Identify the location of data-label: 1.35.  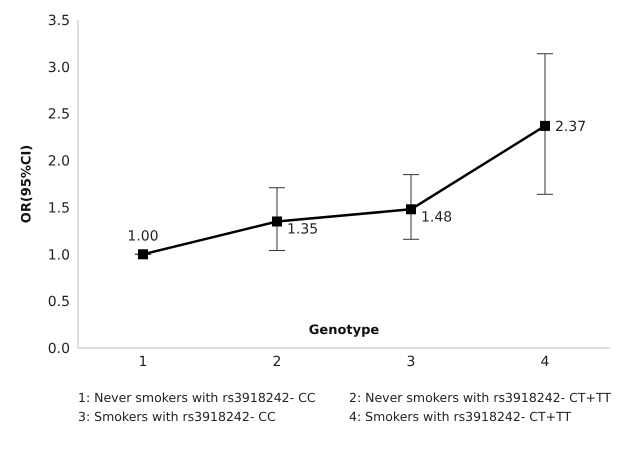
(302, 229).